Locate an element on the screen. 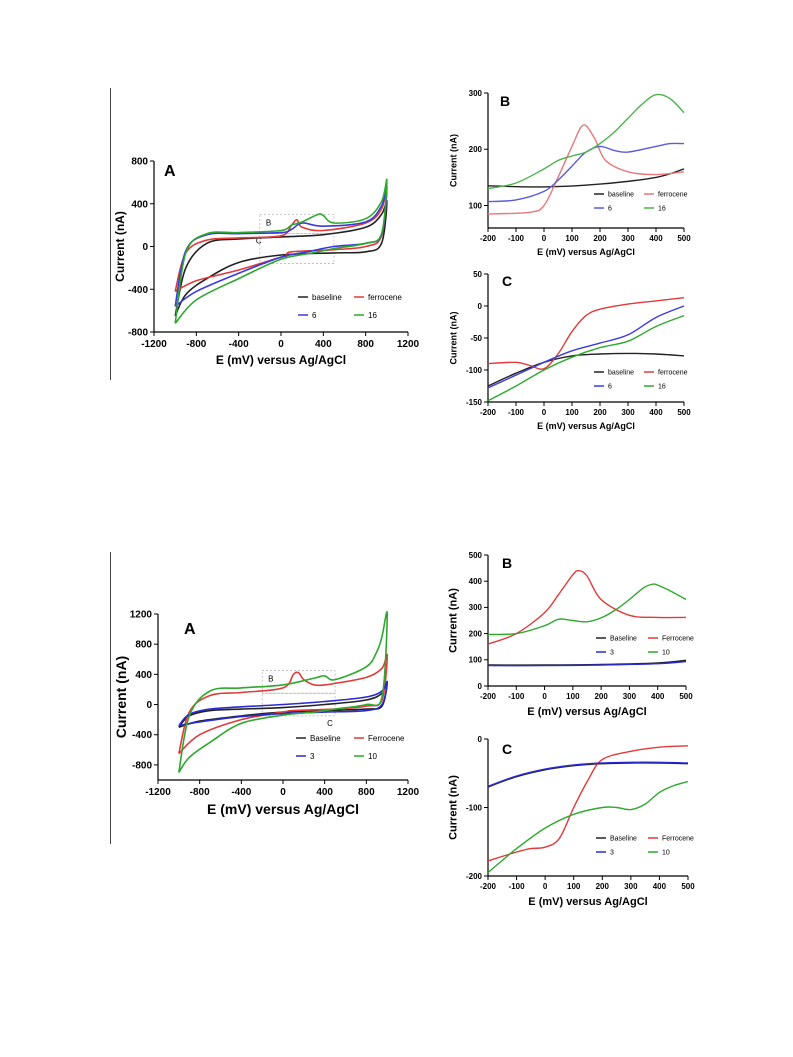  y-tick-label: -150 is located at coordinates (474, 402).